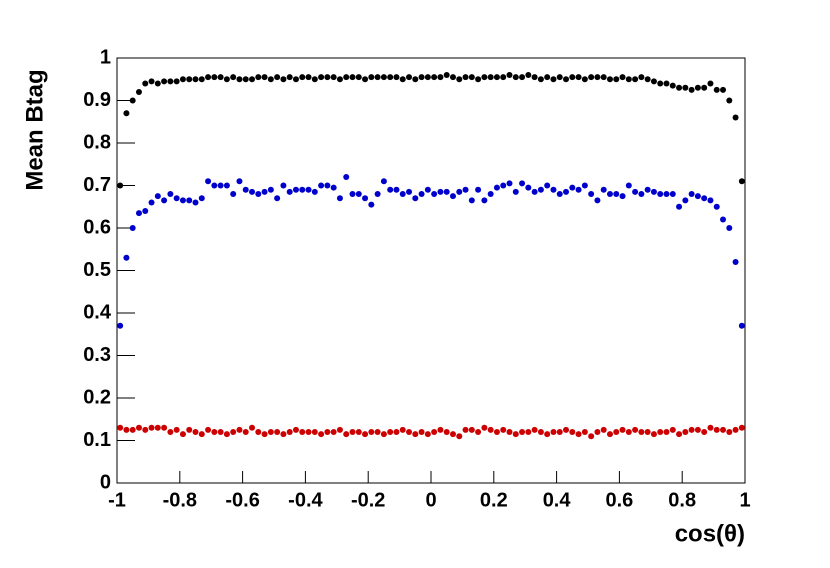 The height and width of the screenshot is (568, 830). Describe the element at coordinates (117, 500) in the screenshot. I see `x-tick-label: -1` at that location.